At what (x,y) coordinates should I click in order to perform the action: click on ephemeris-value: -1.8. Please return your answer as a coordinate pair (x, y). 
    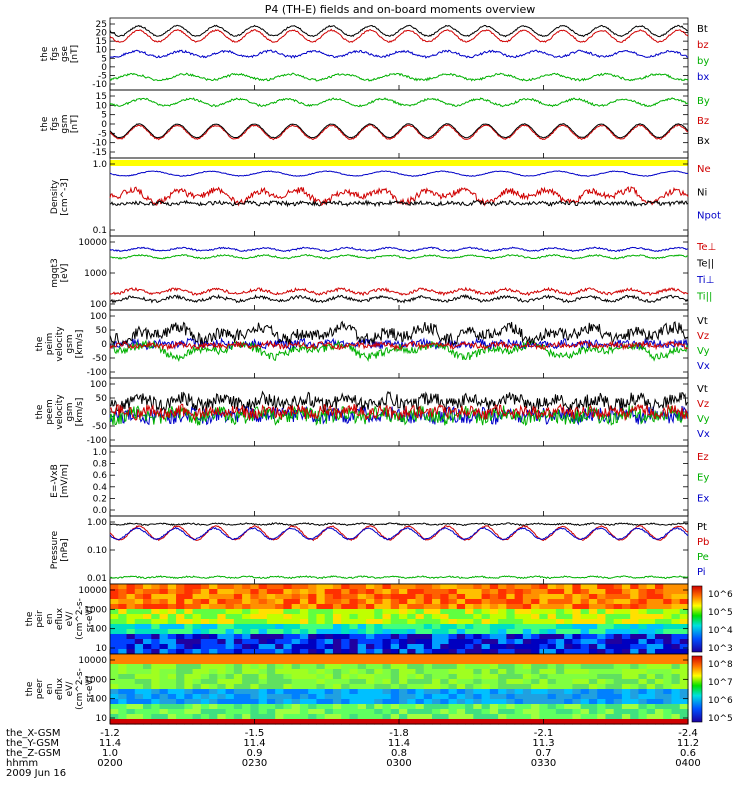
    Looking at the image, I should click on (399, 733).